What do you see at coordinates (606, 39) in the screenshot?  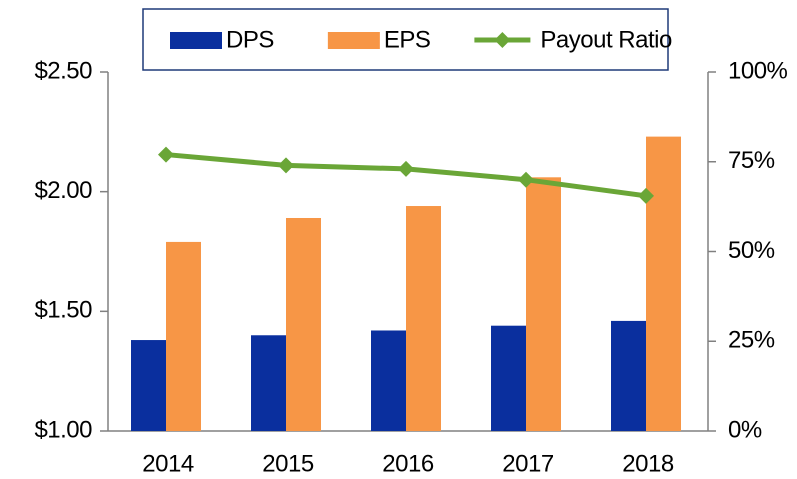 I see `legend-label: Payout Ratio` at bounding box center [606, 39].